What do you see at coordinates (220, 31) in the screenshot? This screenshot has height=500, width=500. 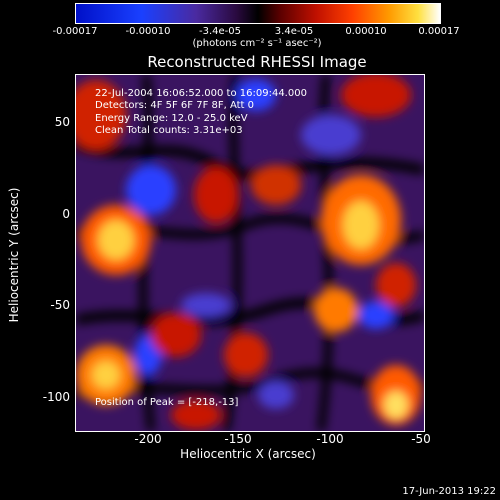 I see `colorbar-tick: -3.4e-05` at bounding box center [220, 31].